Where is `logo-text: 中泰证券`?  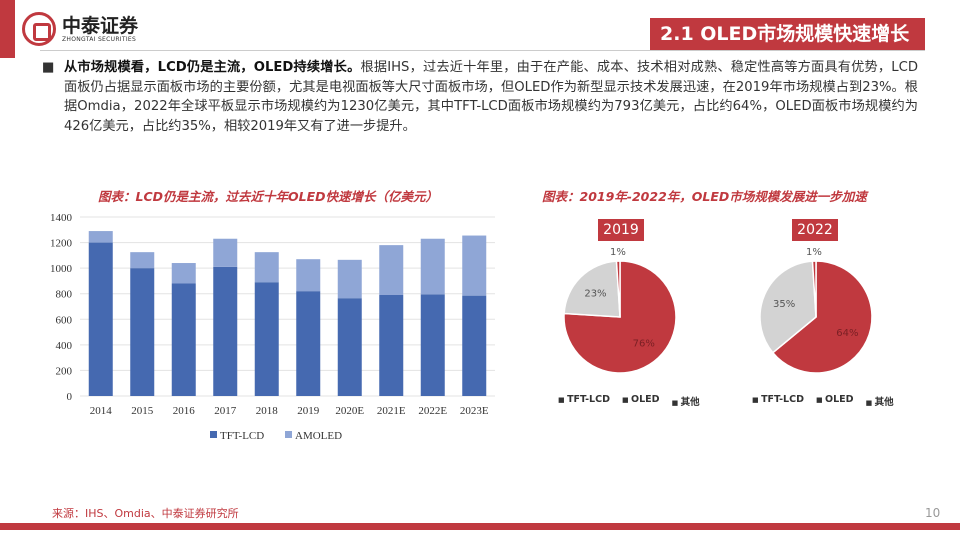 logo-text: 中泰证券 is located at coordinates (100, 25).